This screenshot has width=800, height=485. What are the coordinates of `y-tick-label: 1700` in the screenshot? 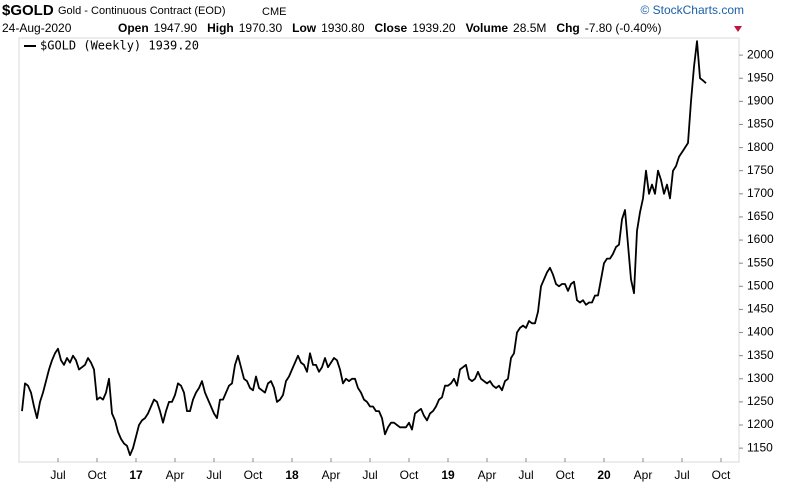 It's located at (760, 193).